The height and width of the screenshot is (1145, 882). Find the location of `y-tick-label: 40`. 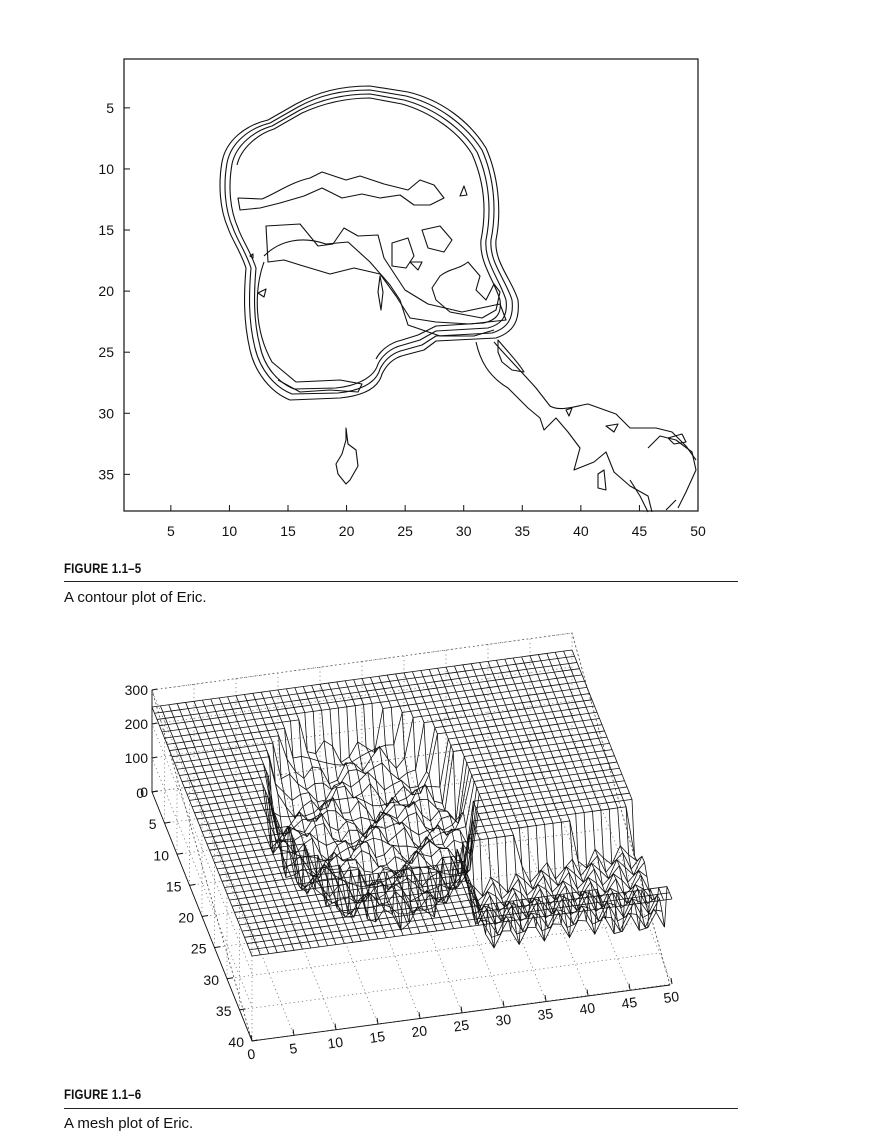

y-tick-label: 40 is located at coordinates (236, 1042).